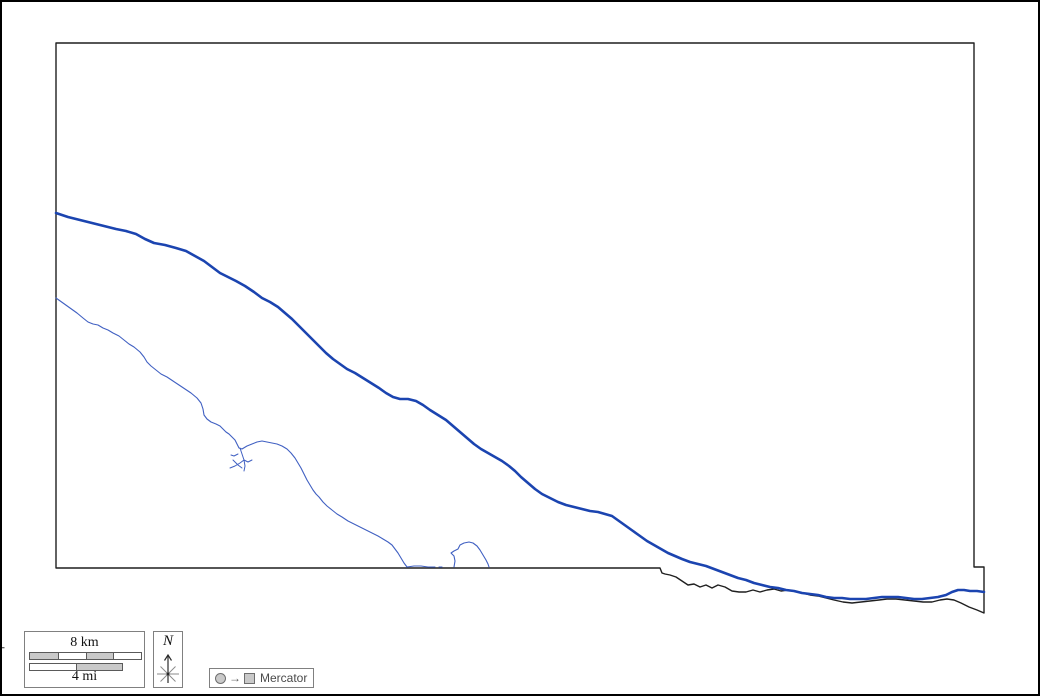 The width and height of the screenshot is (1040, 696). Describe the element at coordinates (167, 641) in the screenshot. I see `north-label: N` at that location.